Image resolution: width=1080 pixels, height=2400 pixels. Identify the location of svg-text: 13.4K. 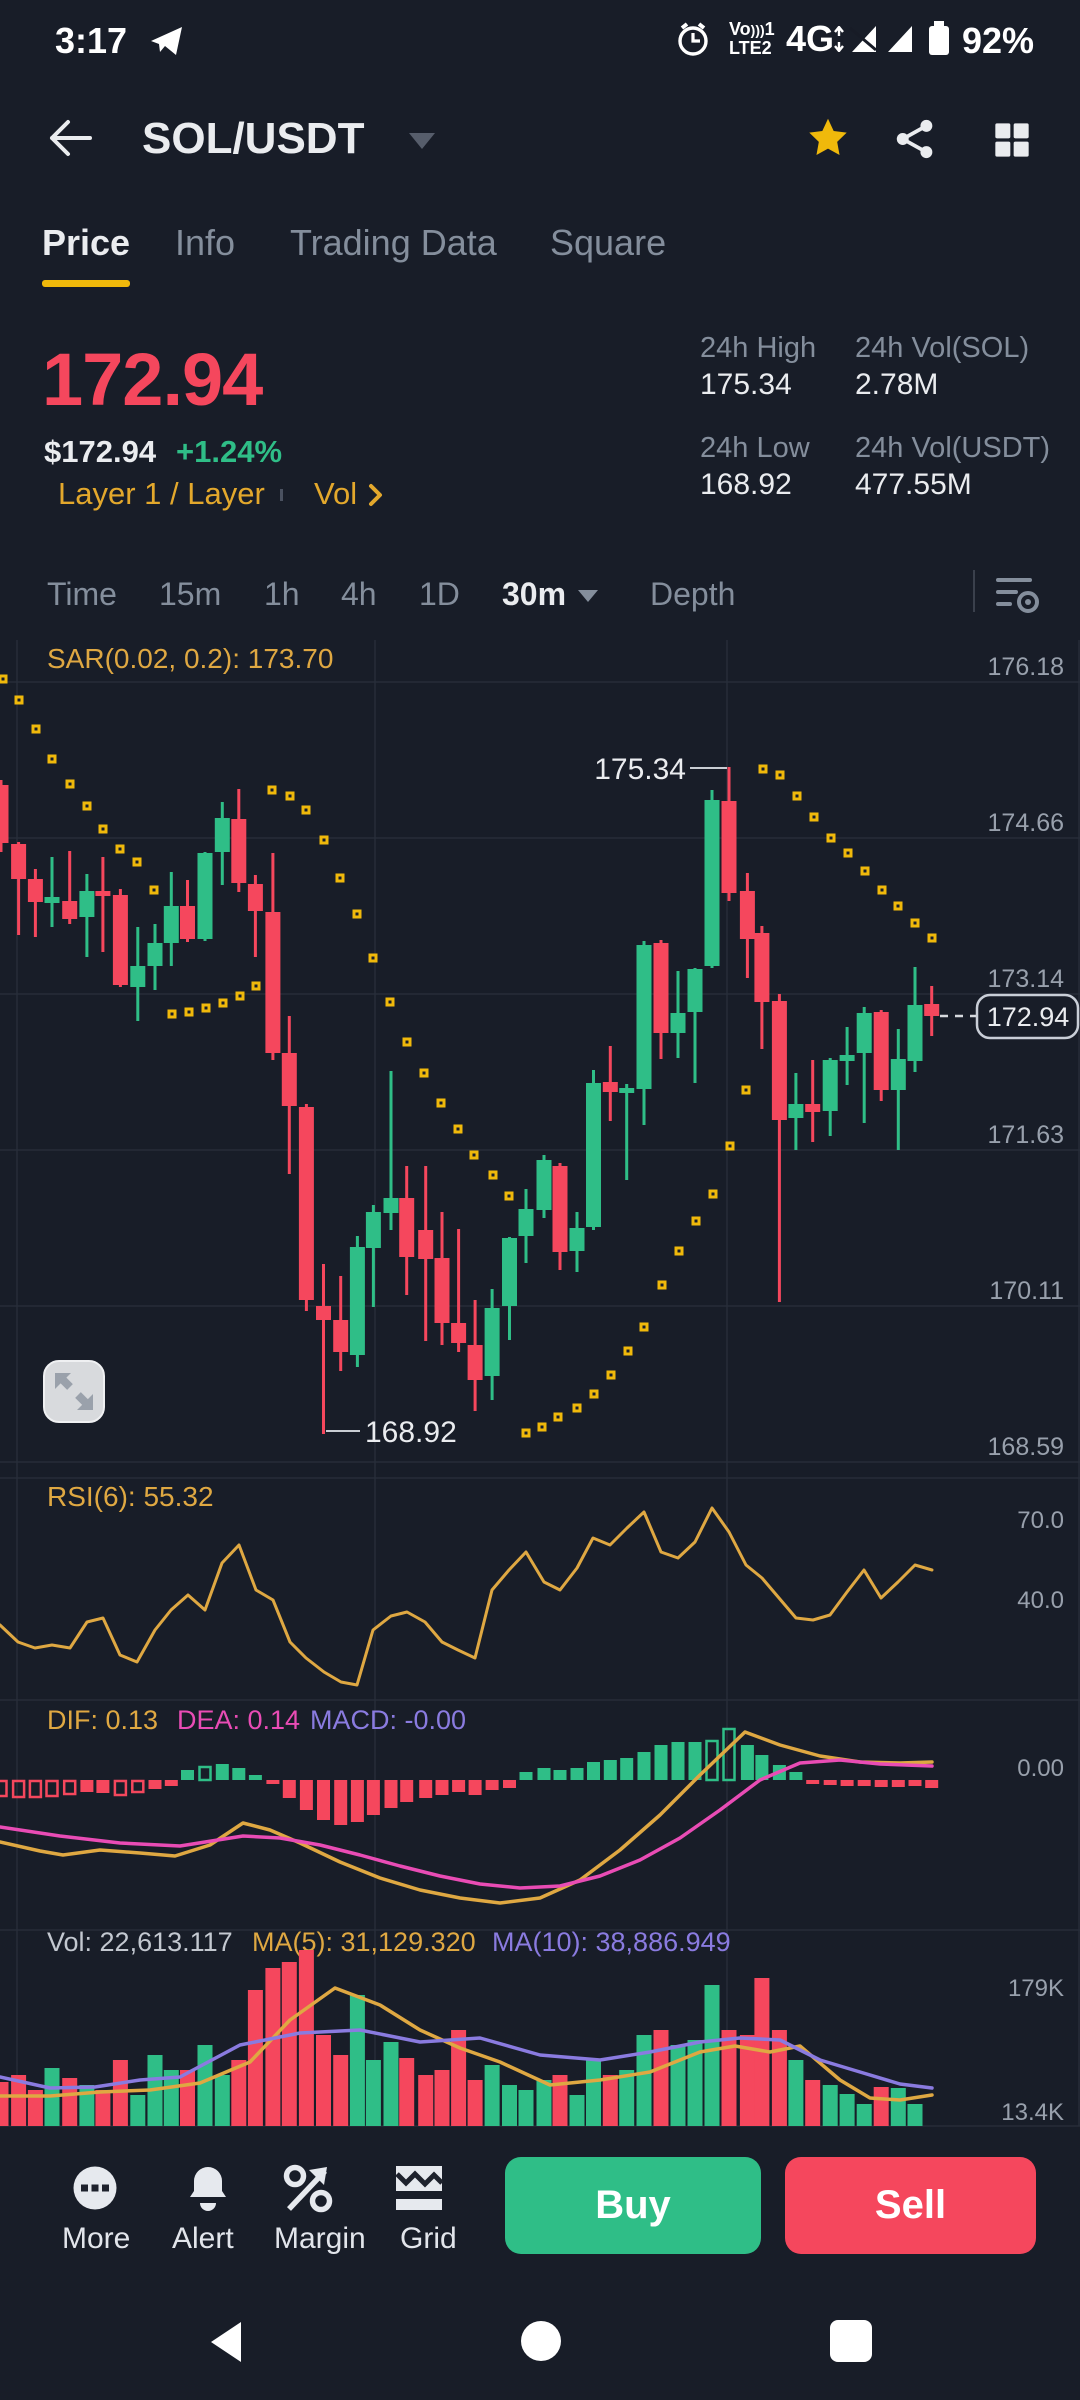
(1032, 2112).